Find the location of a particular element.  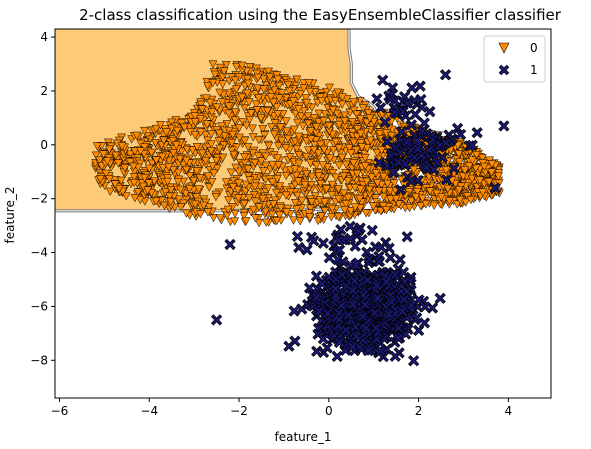

legend-label-1: 1 is located at coordinates (534, 70).